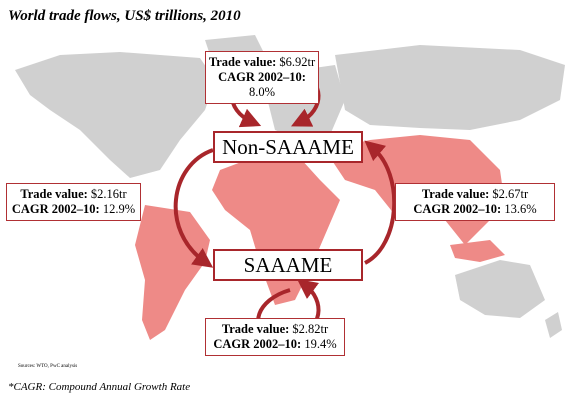 Image resolution: width=580 pixels, height=406 pixels. Describe the element at coordinates (288, 265) in the screenshot. I see `node: SAAAME` at that location.